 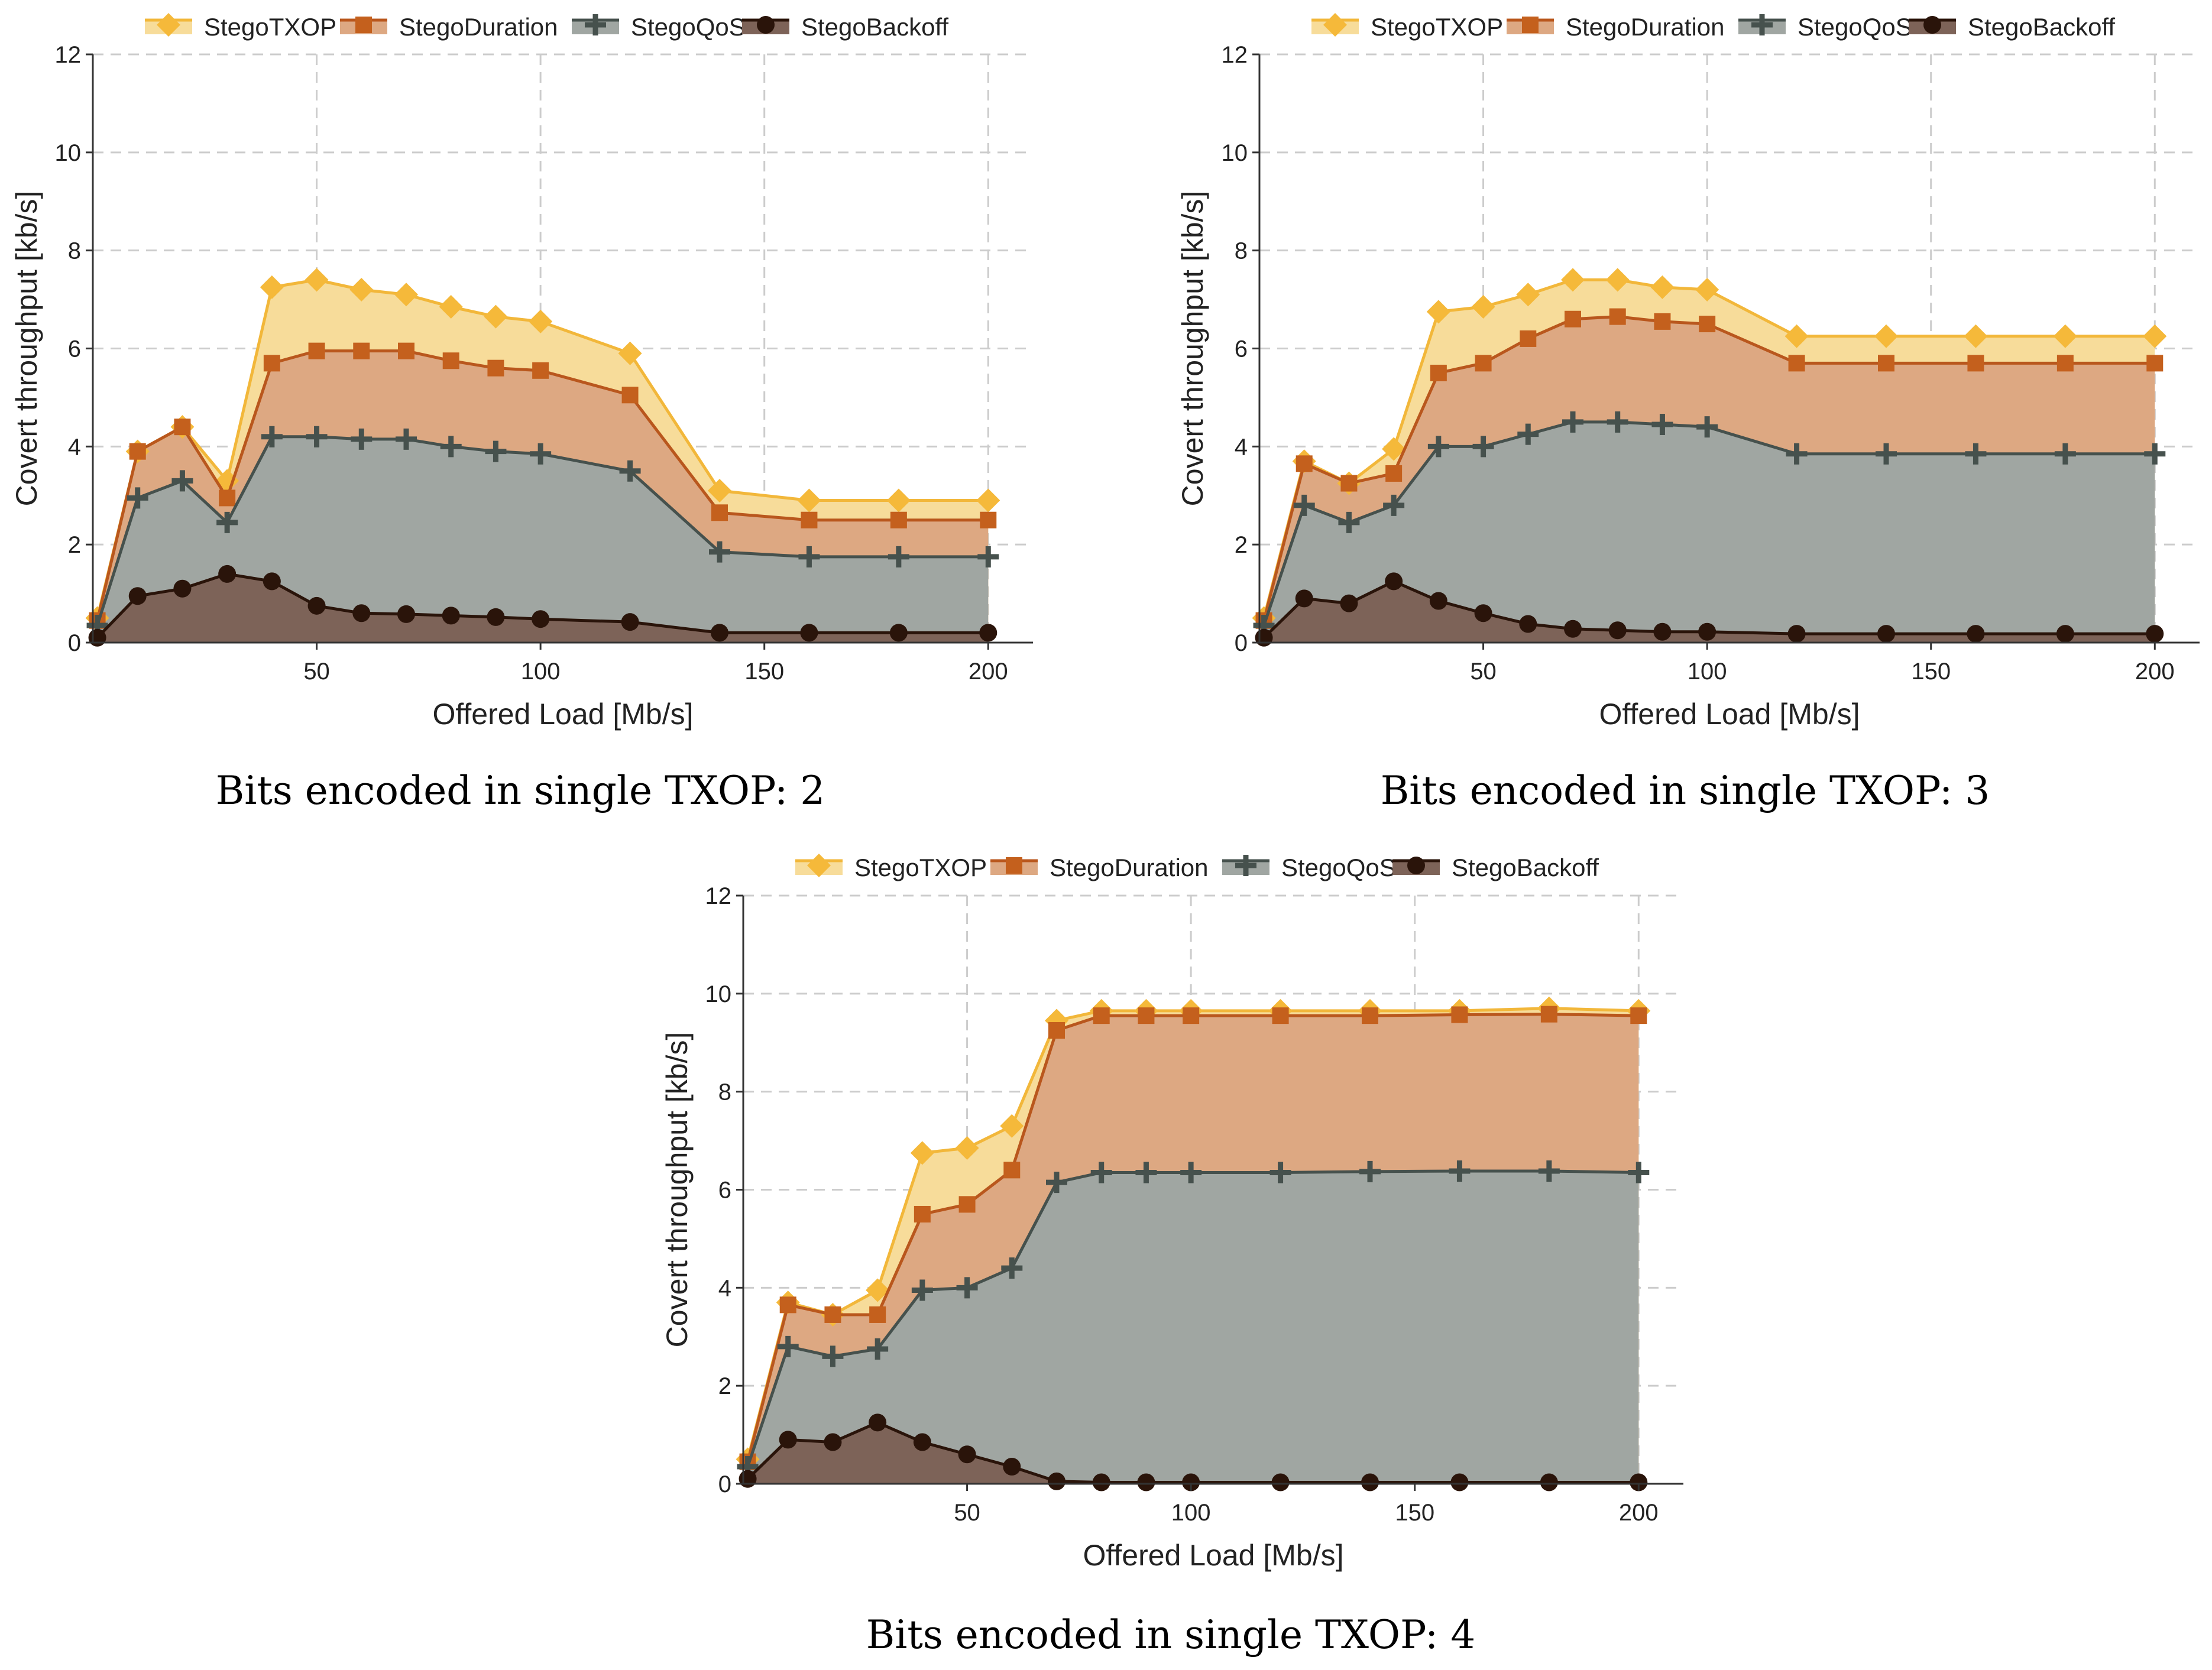 What do you see at coordinates (845, 27) in the screenshot?
I see `legend-item-stegobackoff: StegoBackoff` at bounding box center [845, 27].